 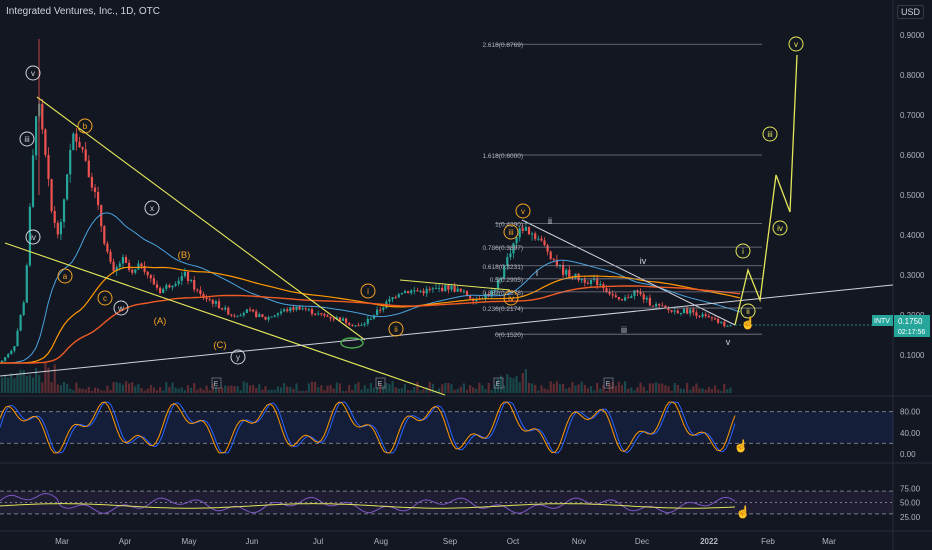 What do you see at coordinates (370, 324) in the screenshot?
I see `moving-average-line` at bounding box center [370, 324].